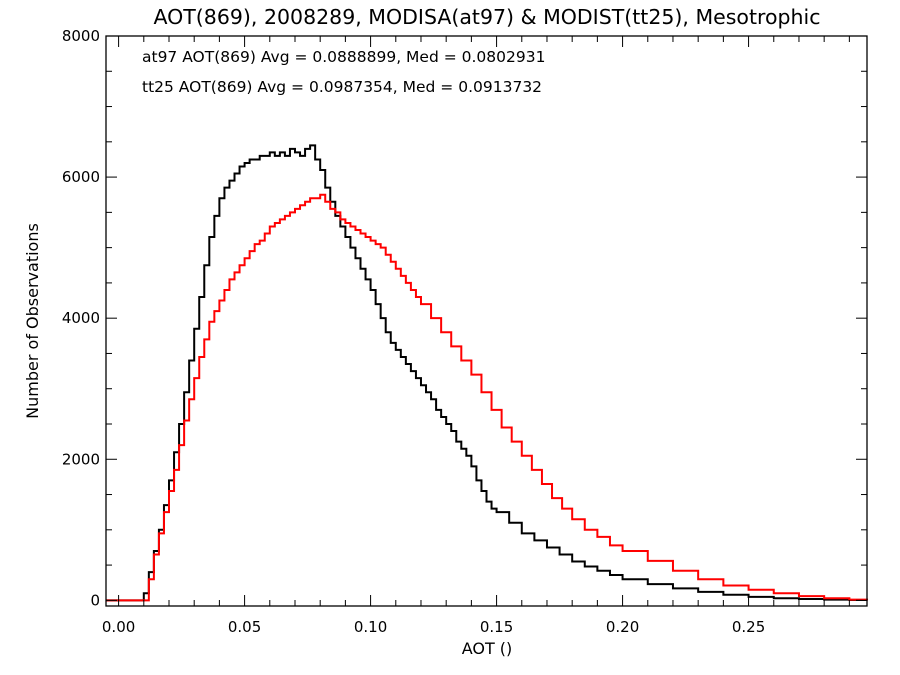 The image size is (900, 675). What do you see at coordinates (244, 627) in the screenshot?
I see `x-tick-label: 0.05` at bounding box center [244, 627].